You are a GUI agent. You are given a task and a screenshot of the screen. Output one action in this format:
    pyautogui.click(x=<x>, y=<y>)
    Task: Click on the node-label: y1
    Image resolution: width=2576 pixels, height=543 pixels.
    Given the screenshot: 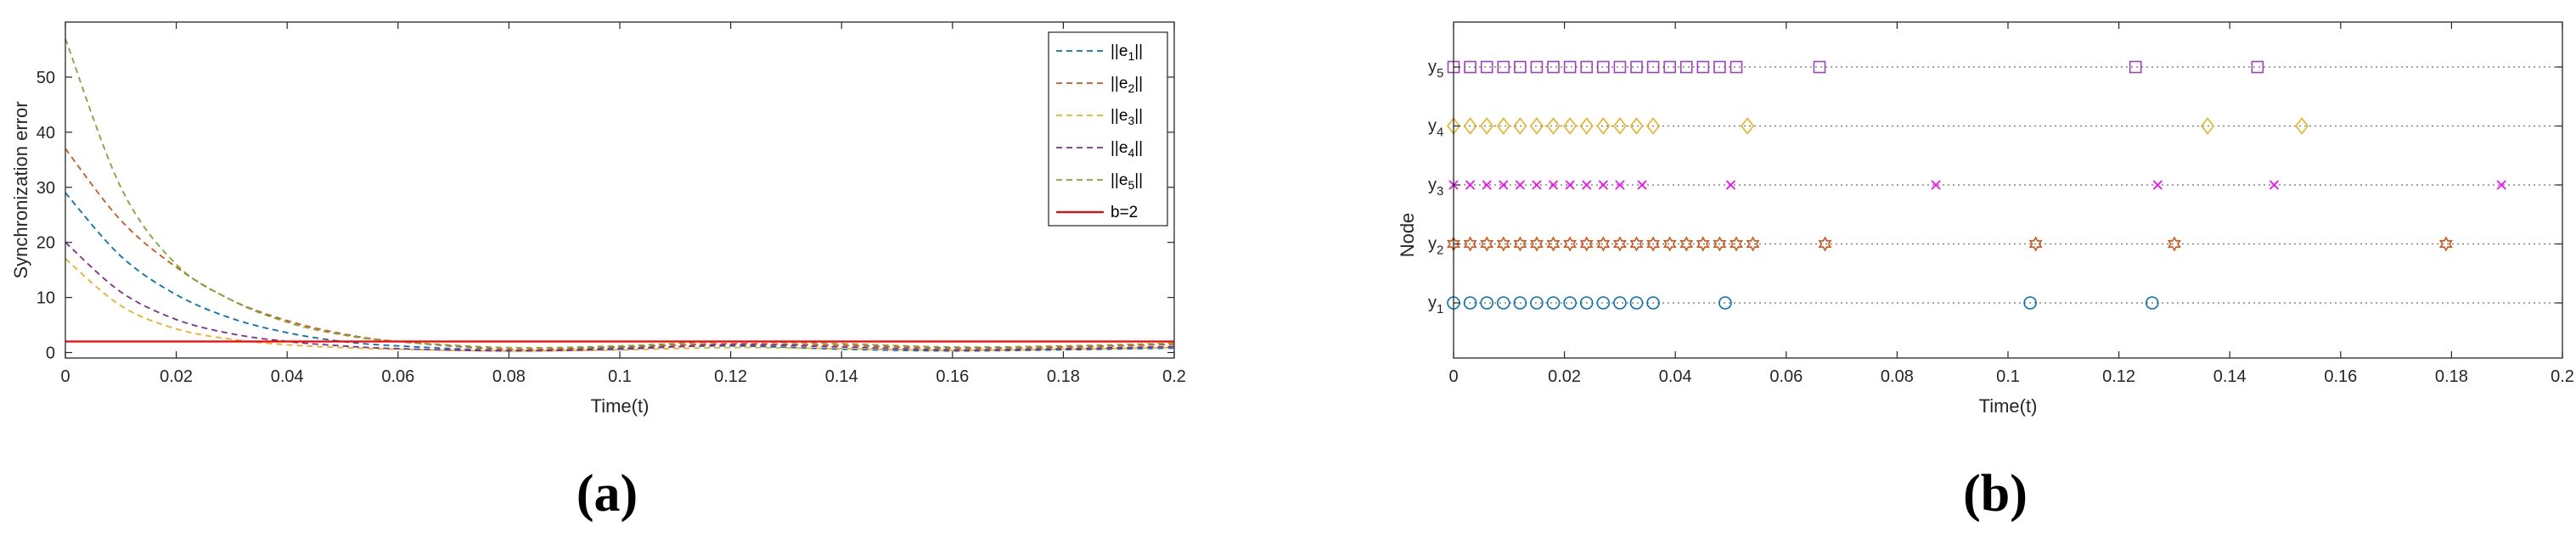 What is the action you would take?
    pyautogui.click(x=1435, y=305)
    